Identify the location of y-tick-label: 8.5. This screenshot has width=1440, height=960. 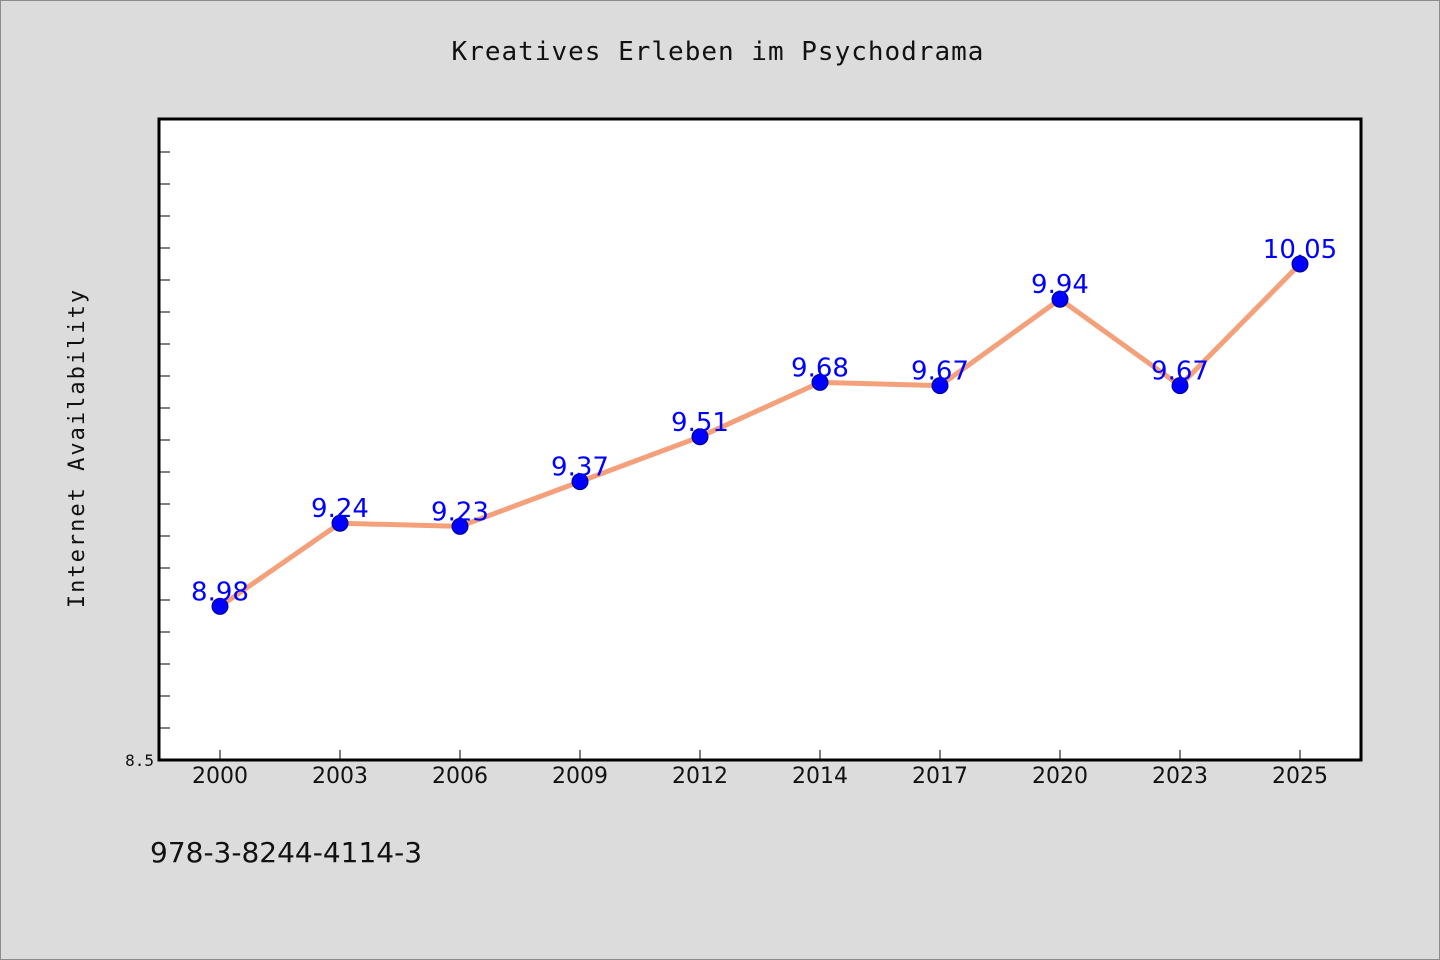
(139, 760).